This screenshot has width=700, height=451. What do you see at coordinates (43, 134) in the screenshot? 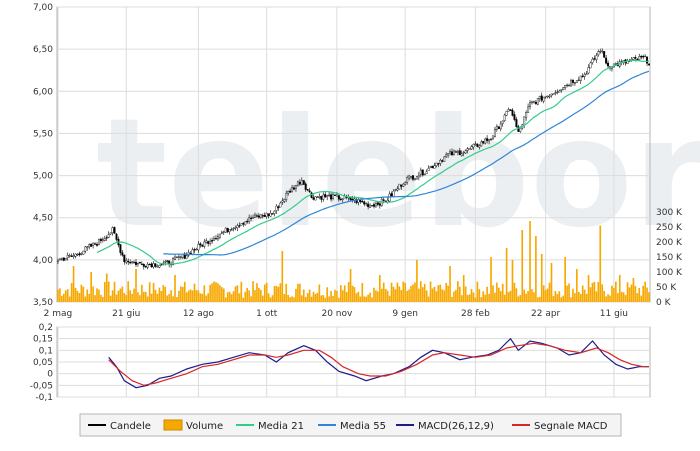
I see `price-tick-label: 5,50` at bounding box center [43, 134].